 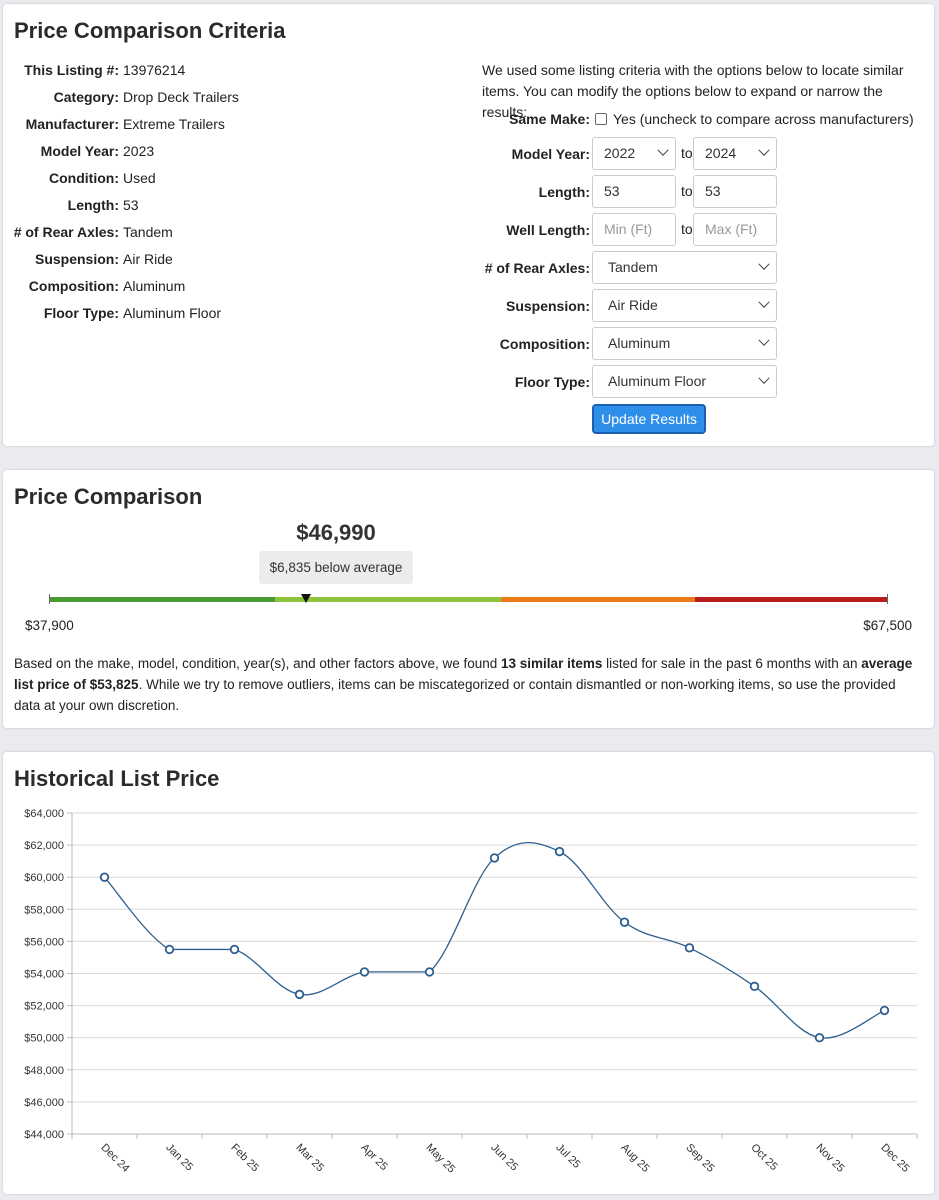 I want to click on spec-value: 13976214, so click(x=154, y=70).